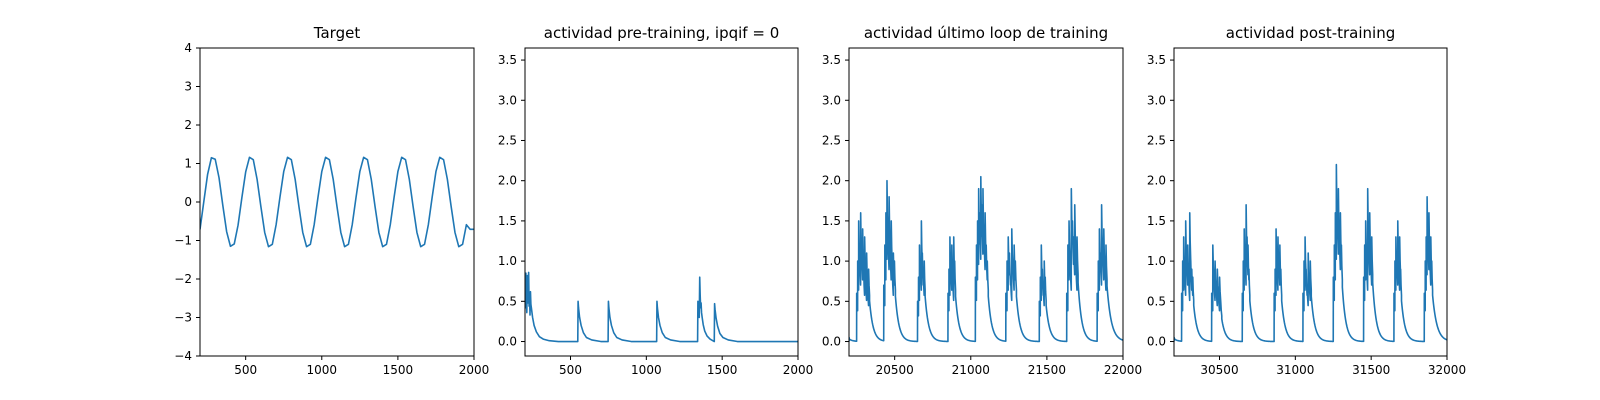 This screenshot has width=1600, height=400. What do you see at coordinates (1295, 370) in the screenshot?
I see `x-tick-label: 31000` at bounding box center [1295, 370].